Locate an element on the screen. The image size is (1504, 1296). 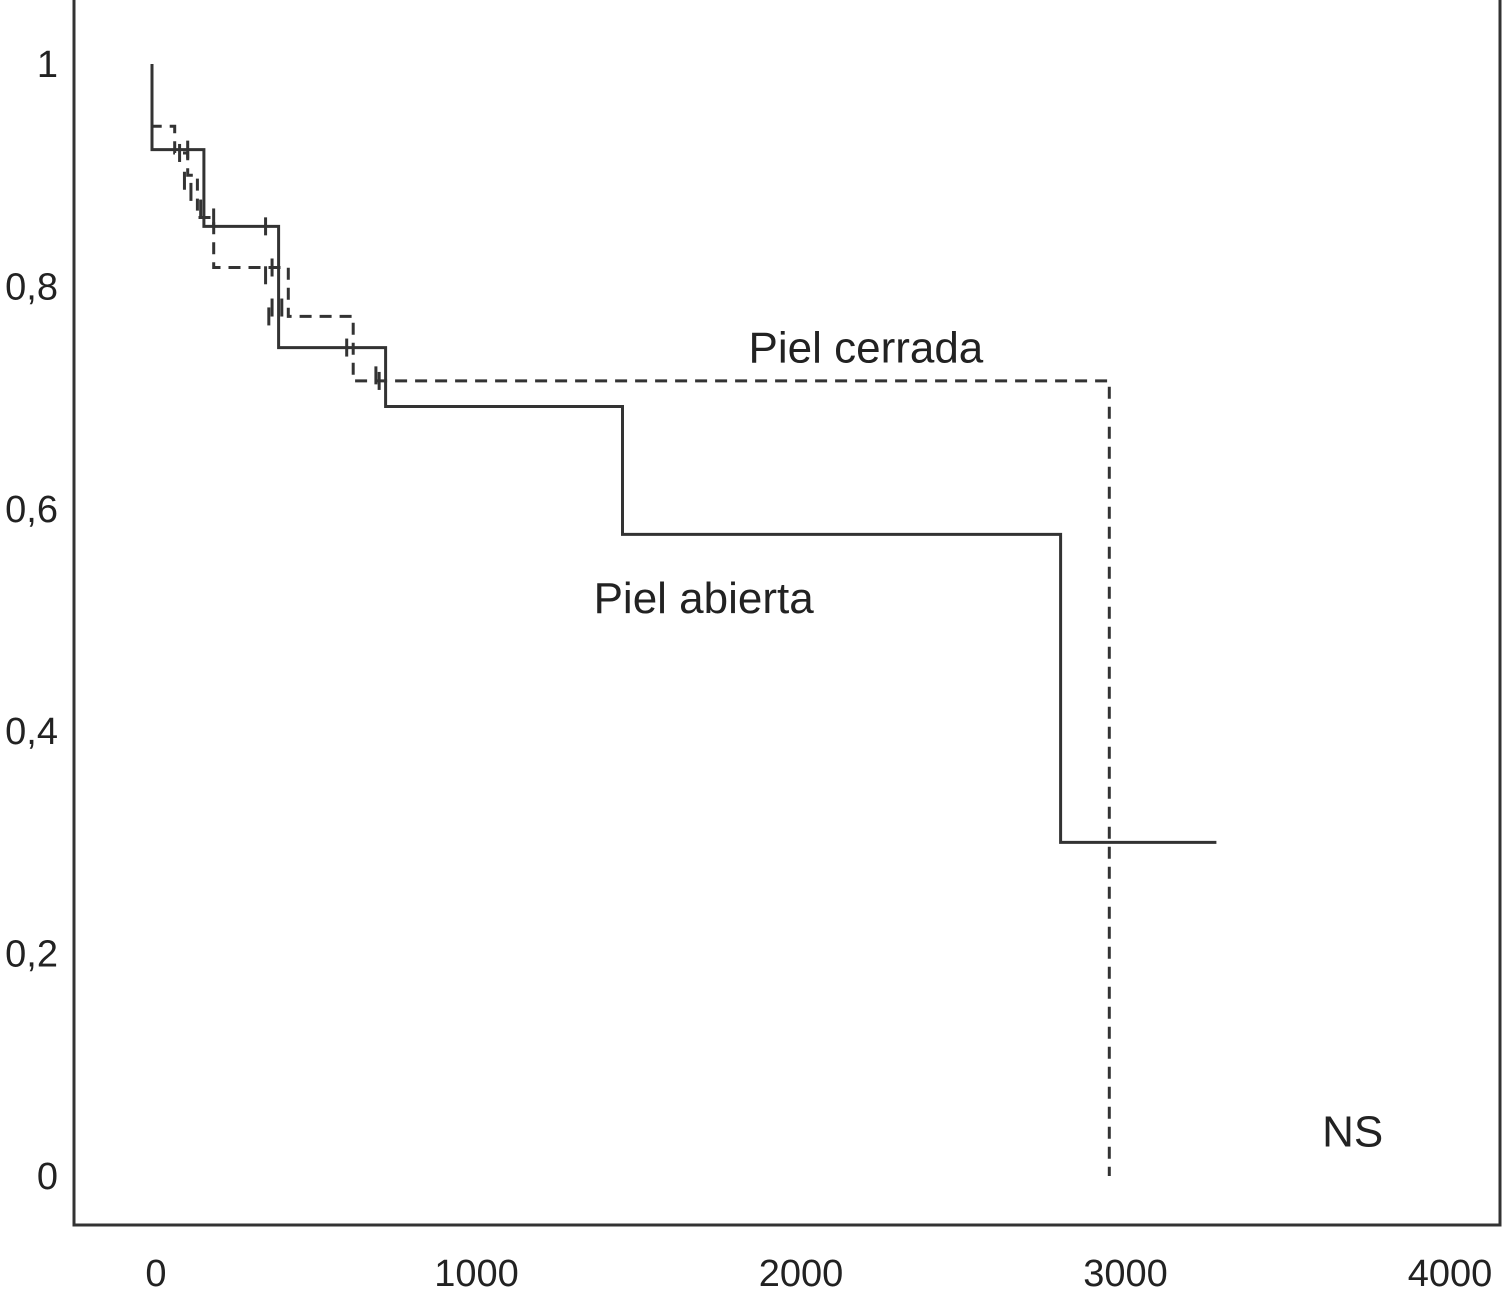
x-tick-label: 2000 is located at coordinates (801, 1274).